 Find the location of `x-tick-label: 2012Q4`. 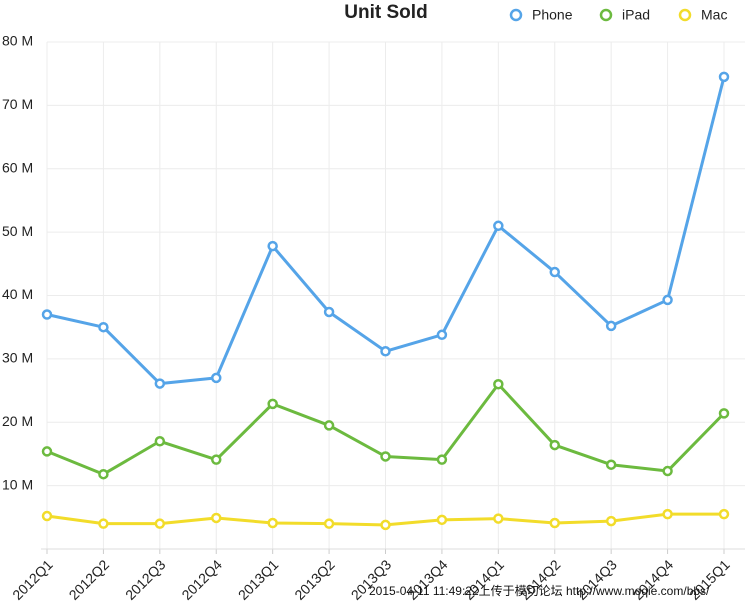

x-tick-label: 2012Q4 is located at coordinates (201, 579).